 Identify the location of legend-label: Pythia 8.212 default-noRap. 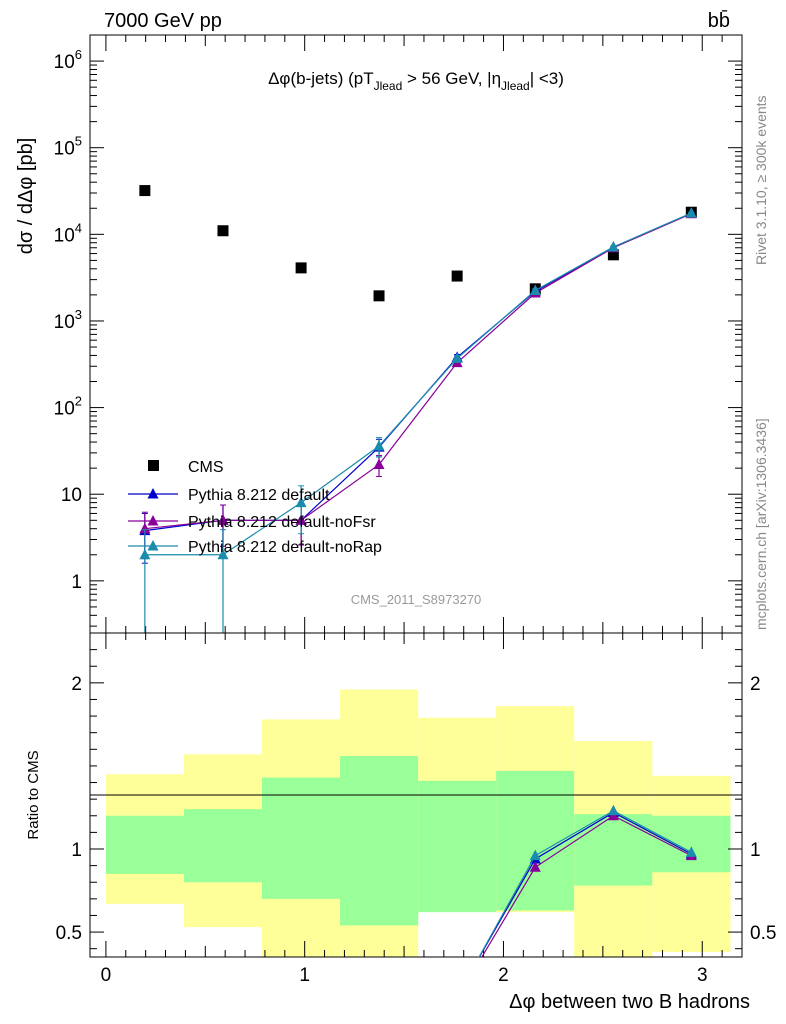
(285, 547).